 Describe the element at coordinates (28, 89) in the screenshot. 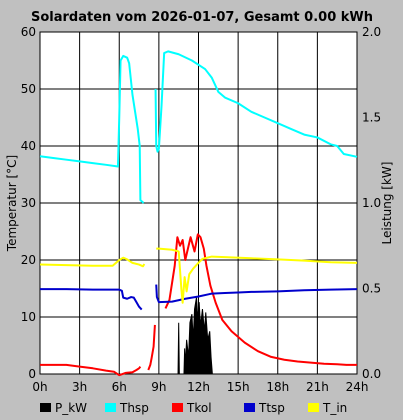

I see `y-tick-label: 50` at that location.